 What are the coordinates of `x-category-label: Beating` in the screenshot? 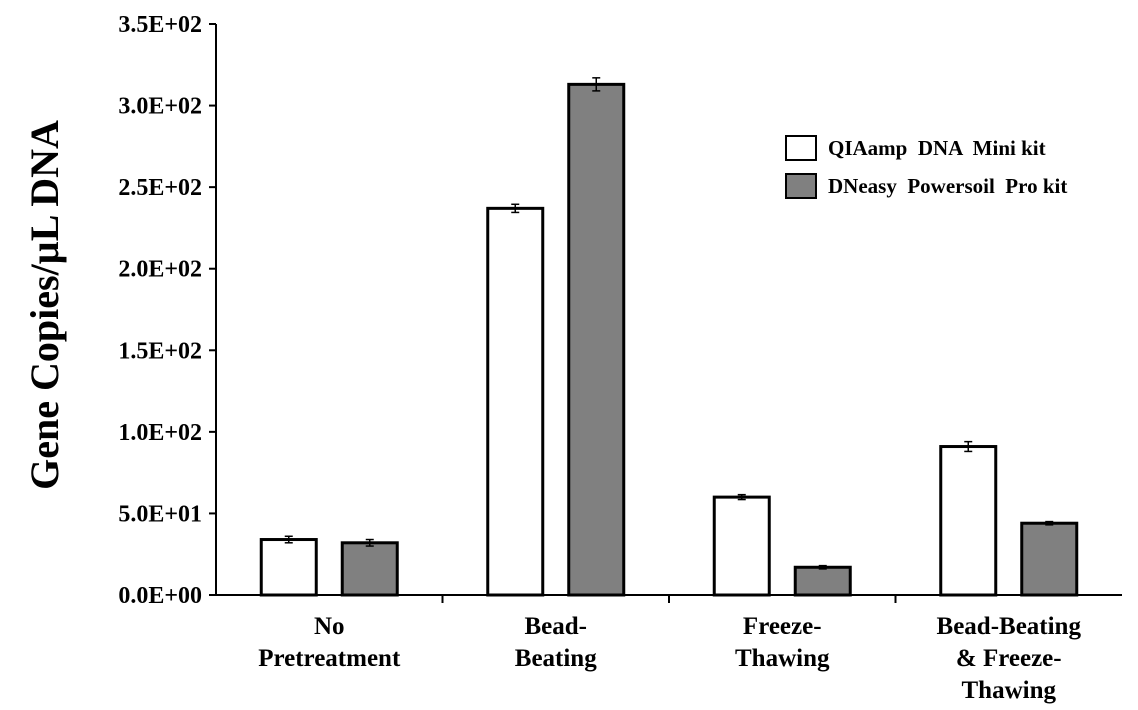 It's located at (556, 658).